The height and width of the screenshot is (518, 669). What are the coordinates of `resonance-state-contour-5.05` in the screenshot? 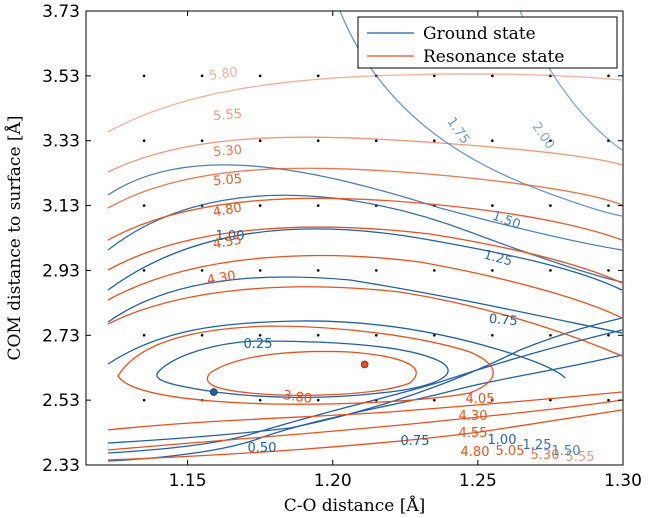 It's located at (365, 219).